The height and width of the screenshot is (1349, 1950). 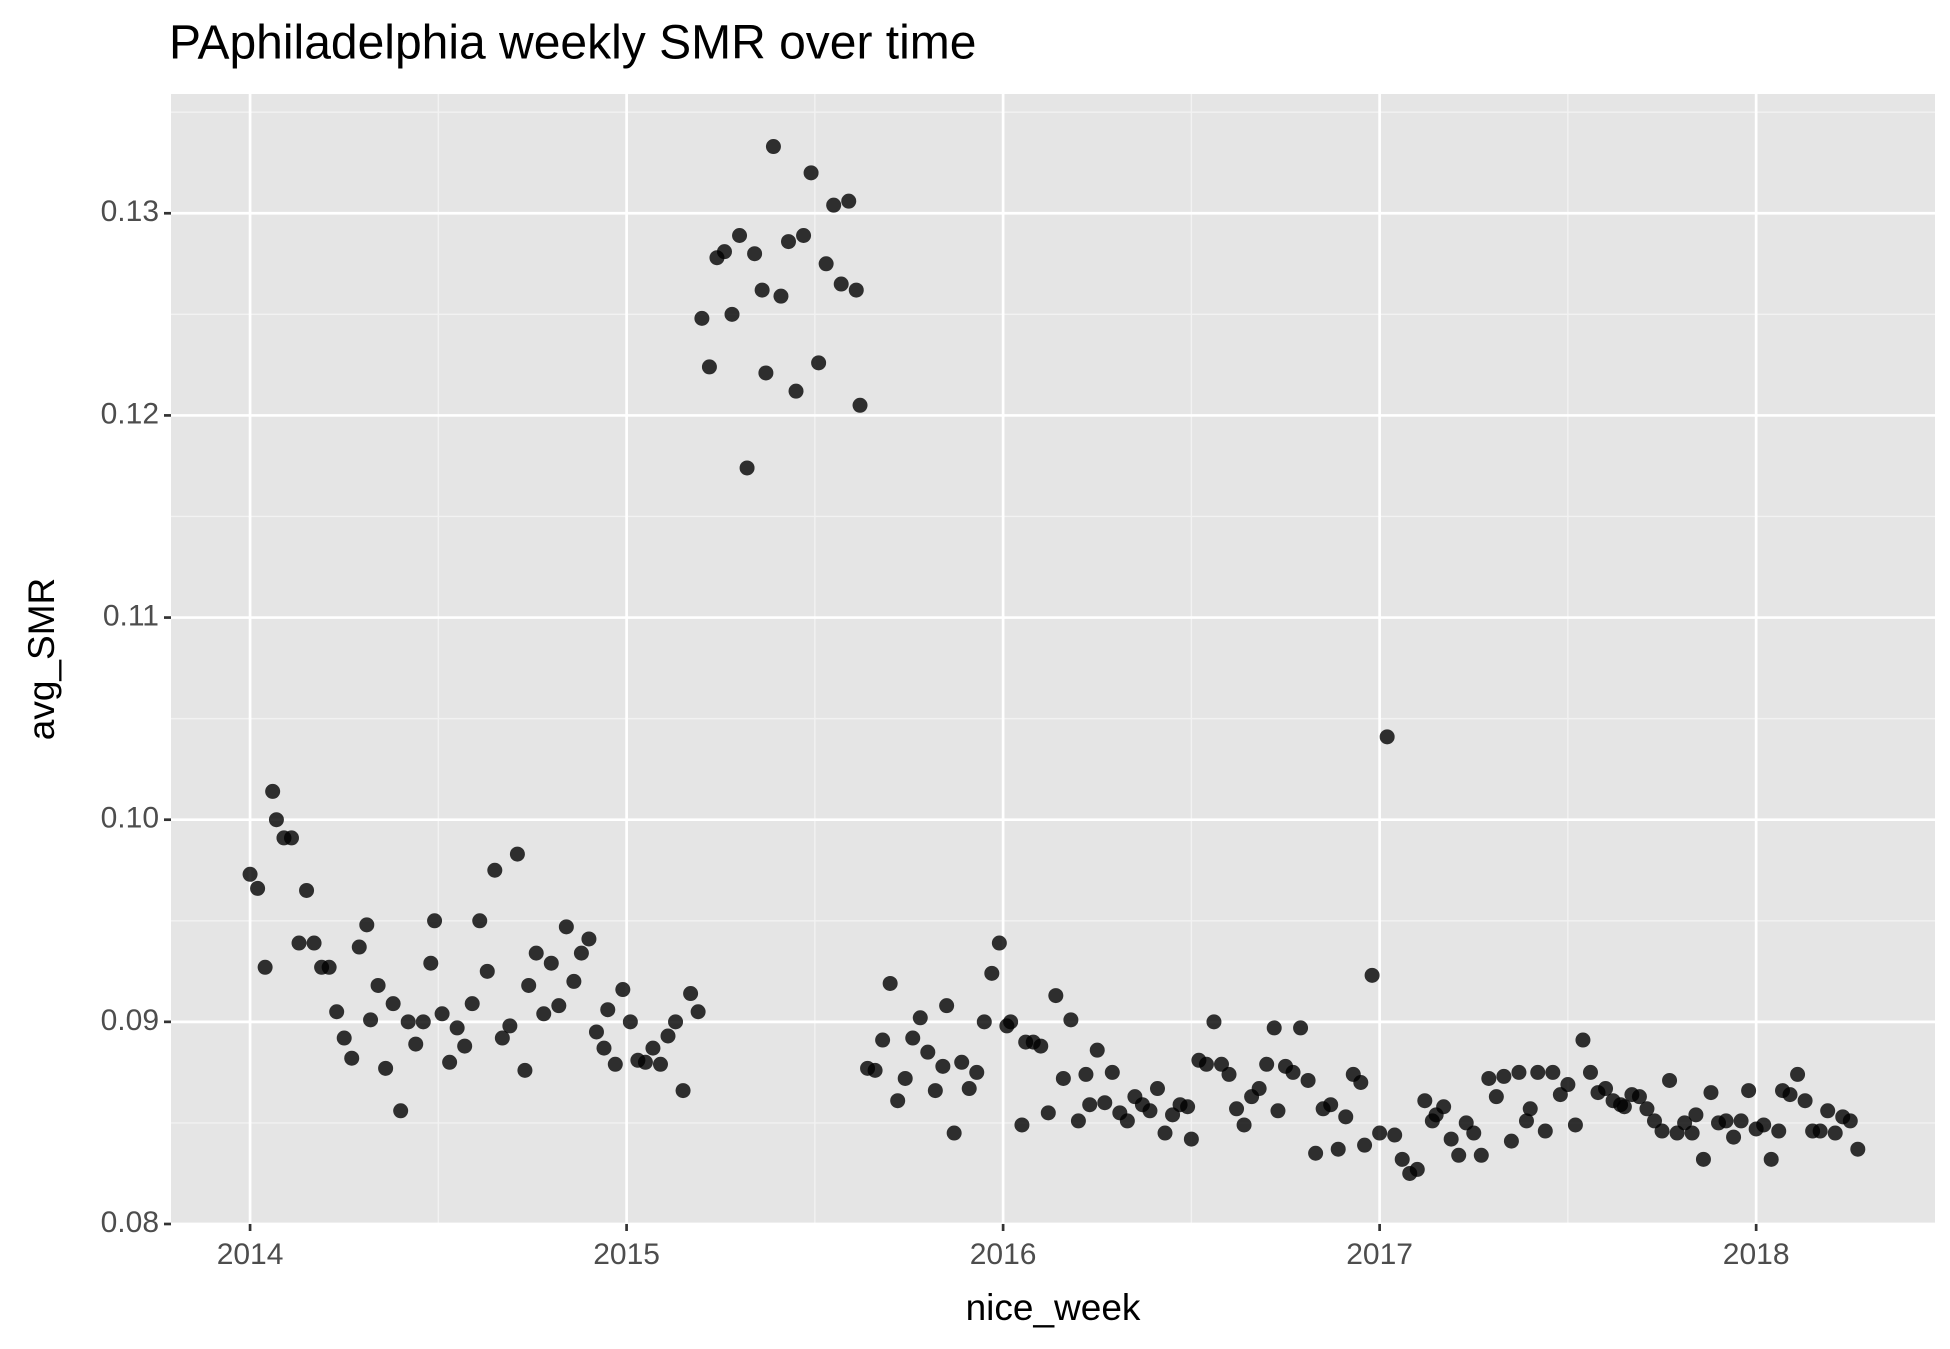 What do you see at coordinates (626, 1254) in the screenshot?
I see `x-tick-label: 2015` at bounding box center [626, 1254].